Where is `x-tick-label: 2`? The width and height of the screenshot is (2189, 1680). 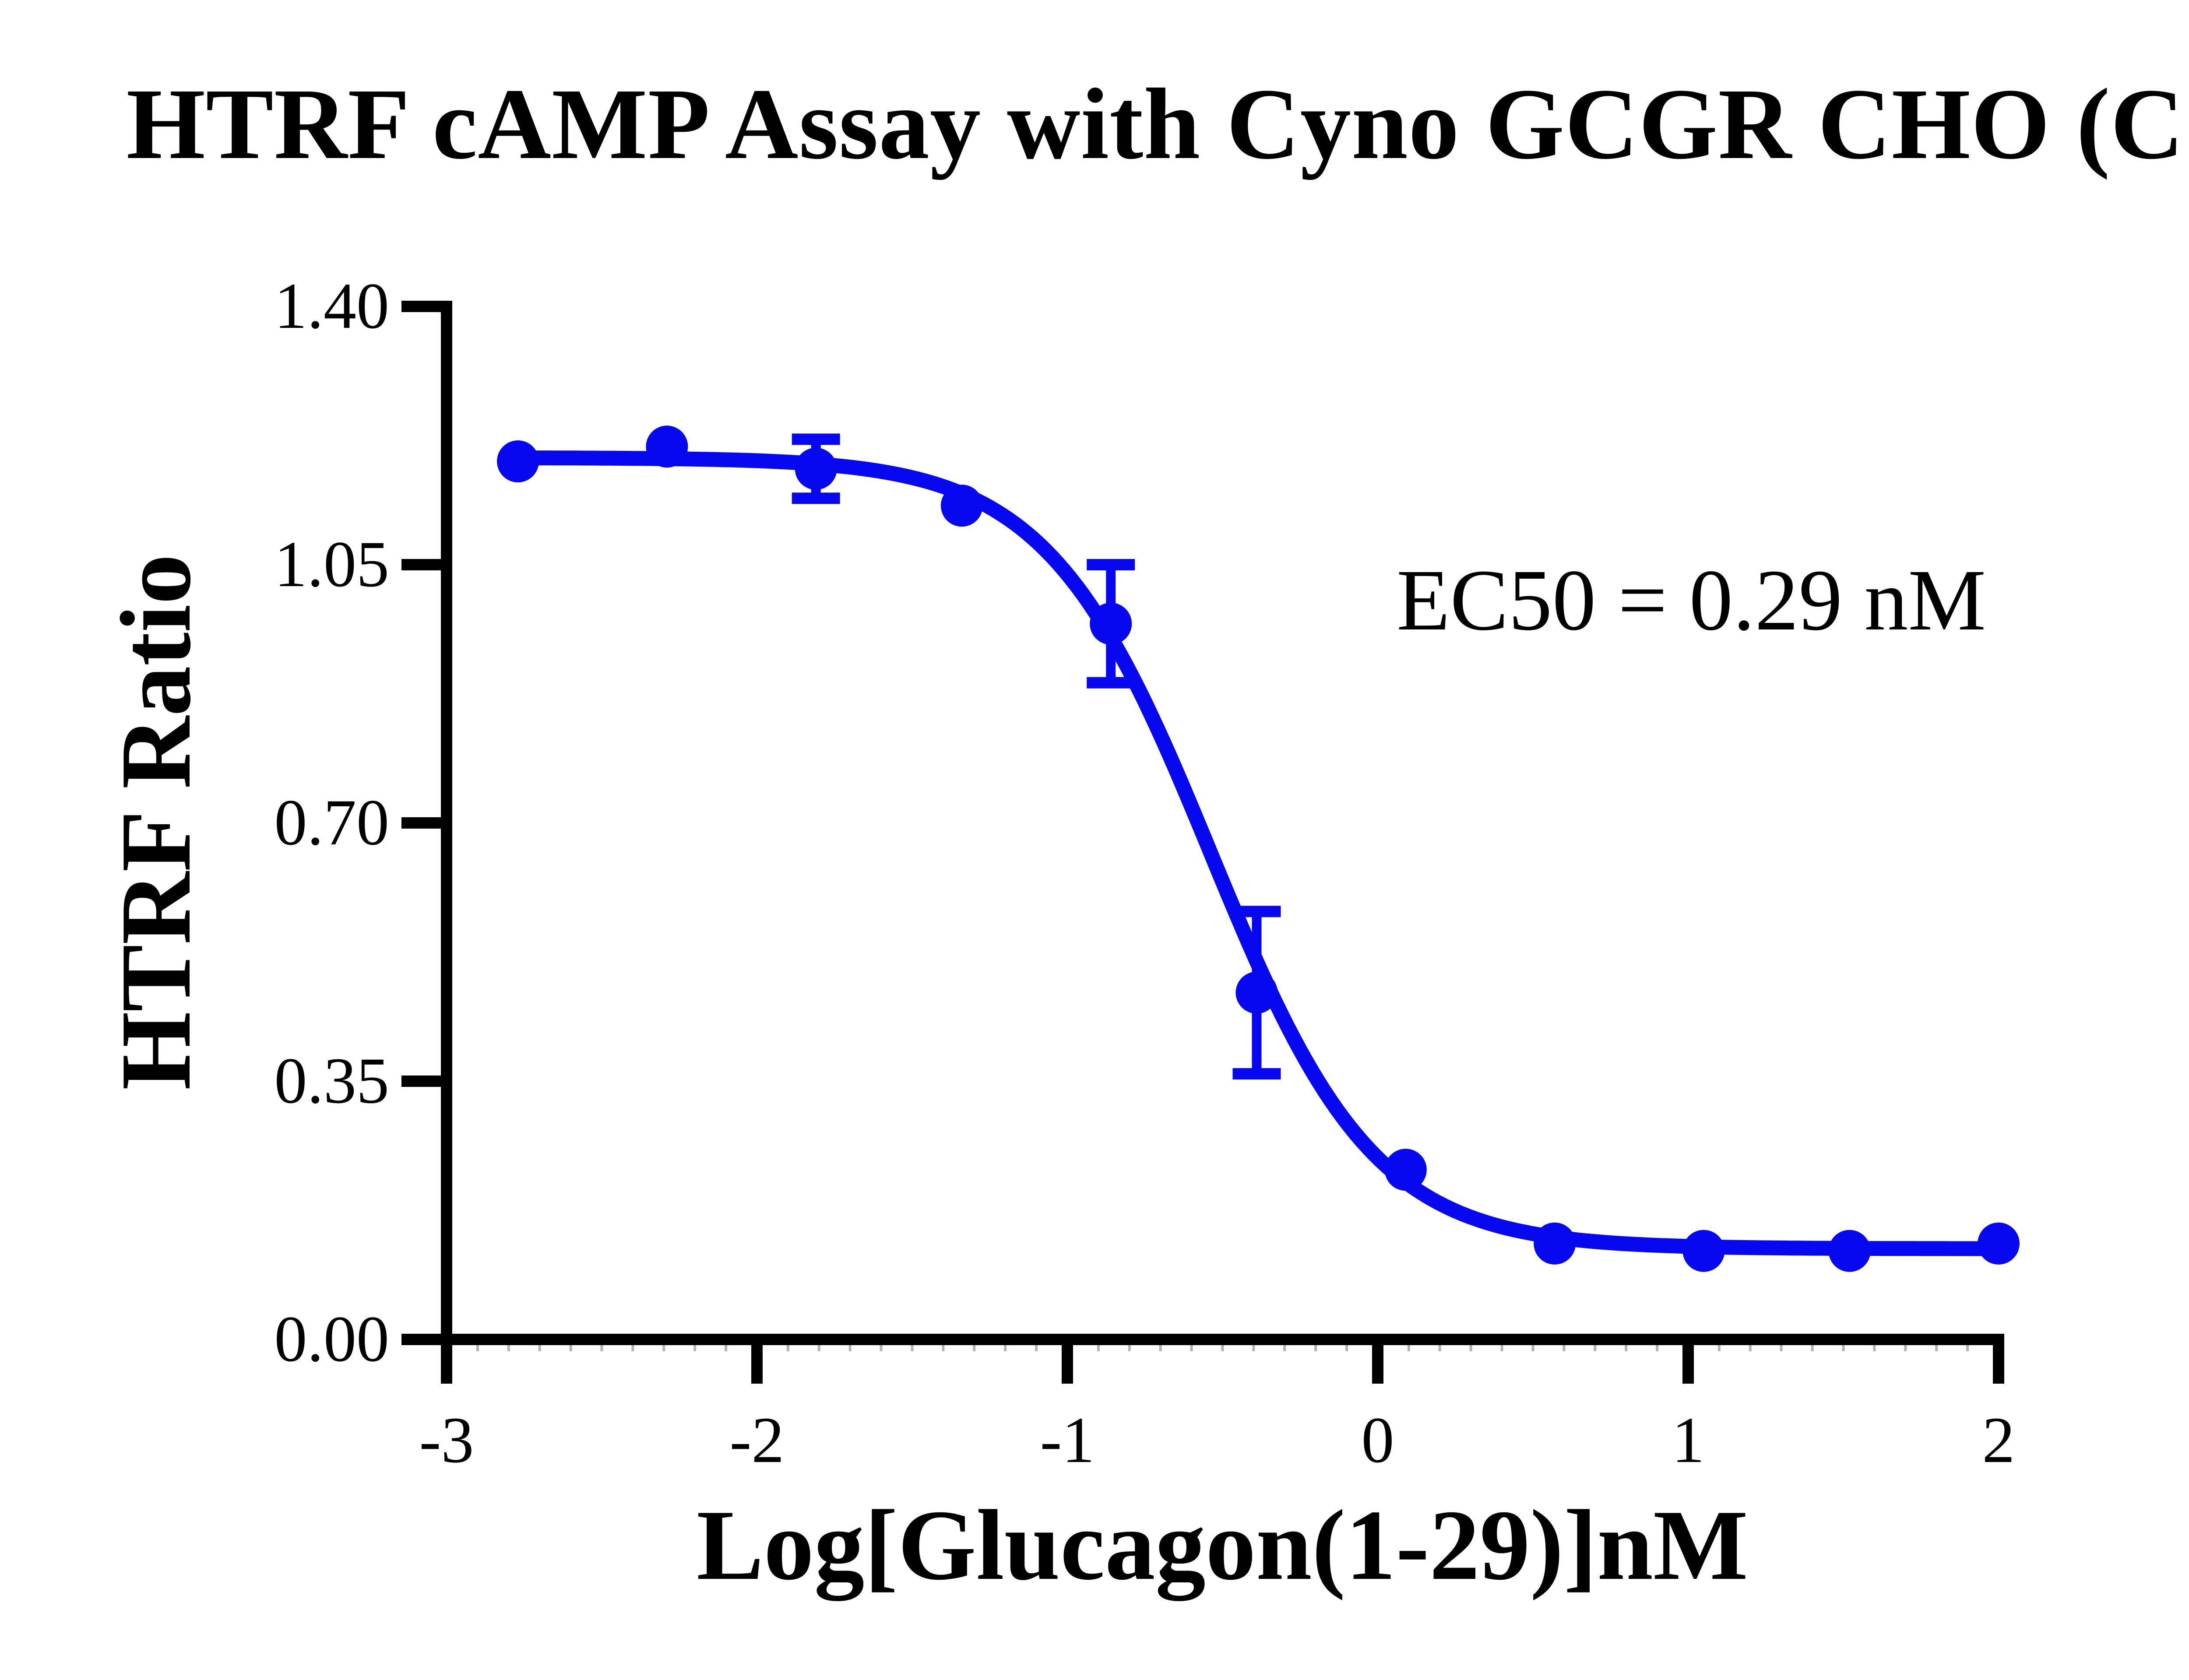
x-tick-label: 2 is located at coordinates (1999, 1440).